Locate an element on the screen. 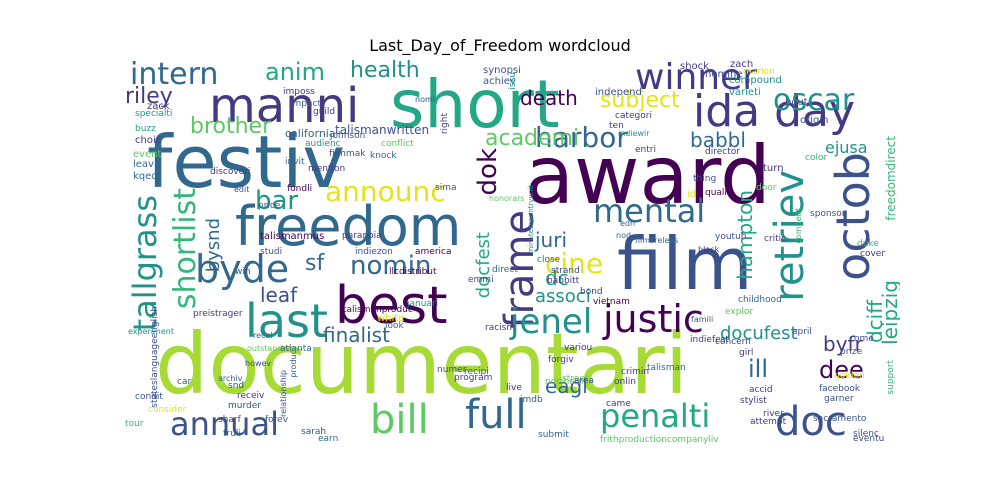  word-sponsor: sponsor is located at coordinates (828, 214).